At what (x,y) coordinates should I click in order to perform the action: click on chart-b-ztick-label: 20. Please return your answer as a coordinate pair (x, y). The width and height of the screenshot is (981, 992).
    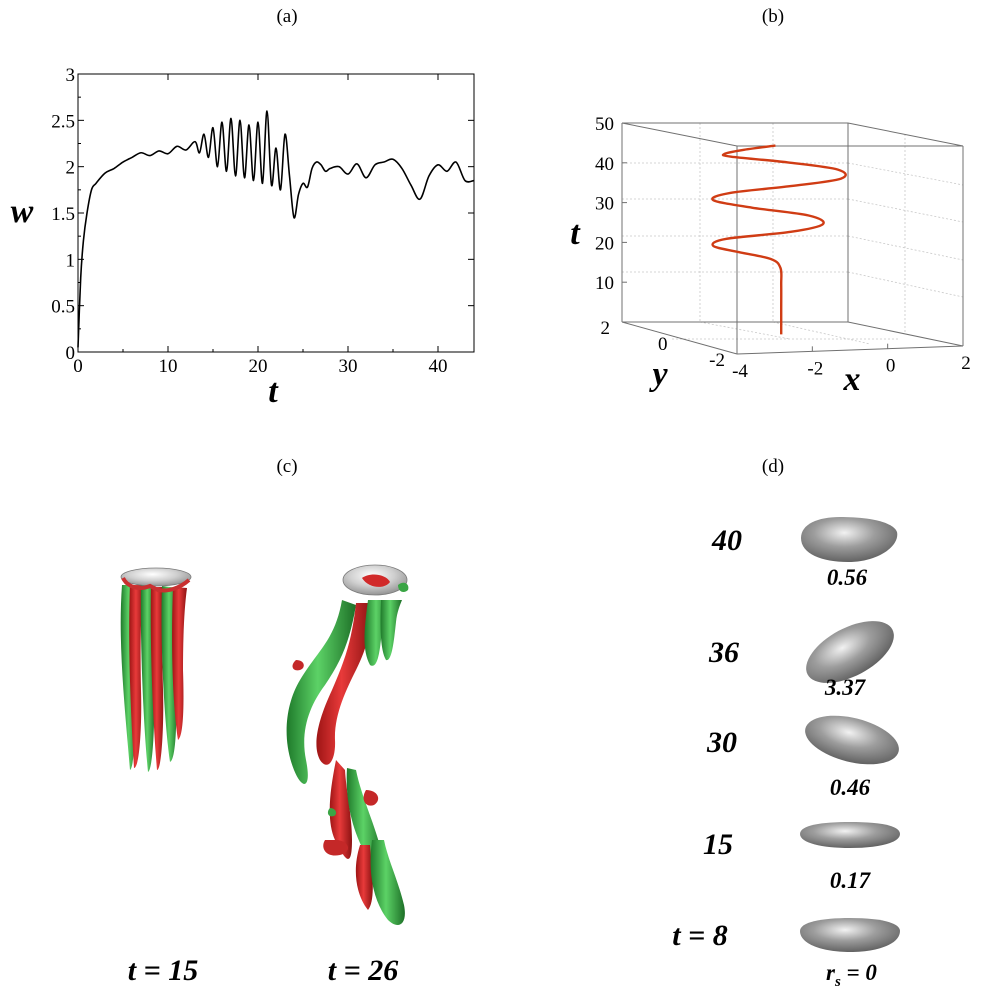
    Looking at the image, I should click on (604, 243).